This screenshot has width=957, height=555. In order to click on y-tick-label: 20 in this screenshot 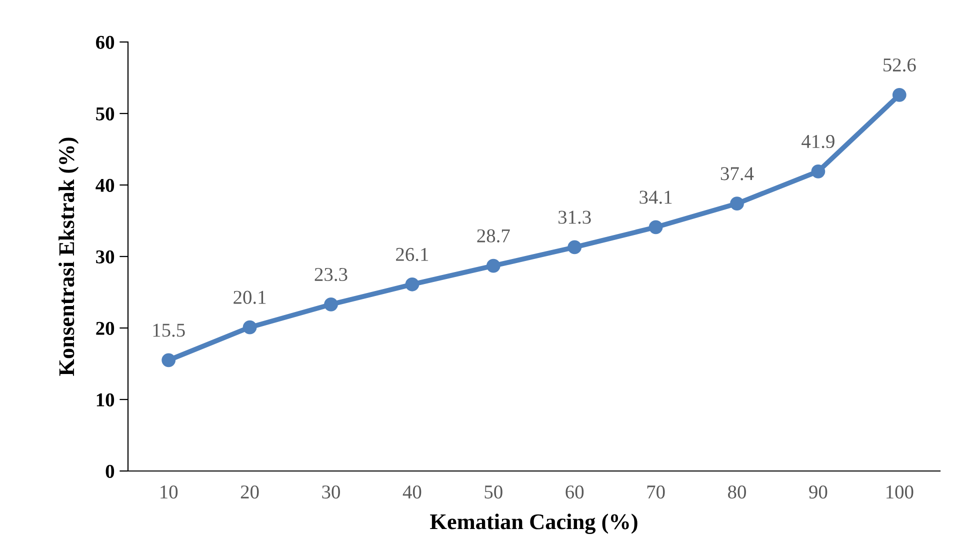, I will do `click(105, 328)`.